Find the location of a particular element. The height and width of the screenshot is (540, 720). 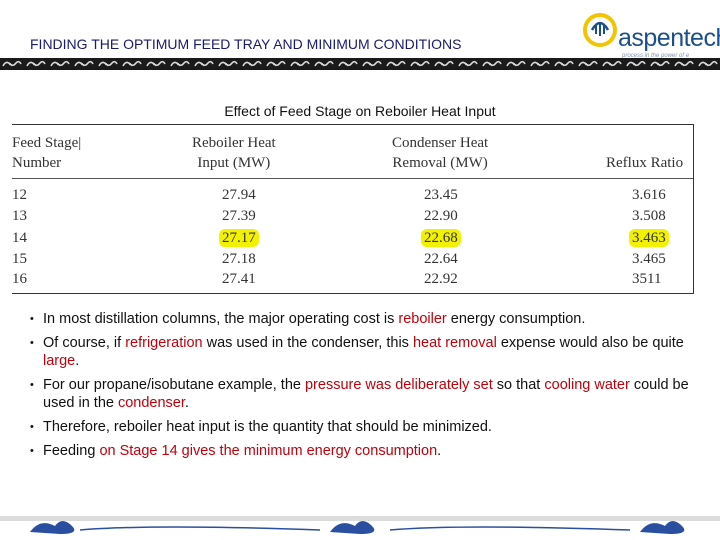

cell-condenser: 22.90 is located at coordinates (441, 216).